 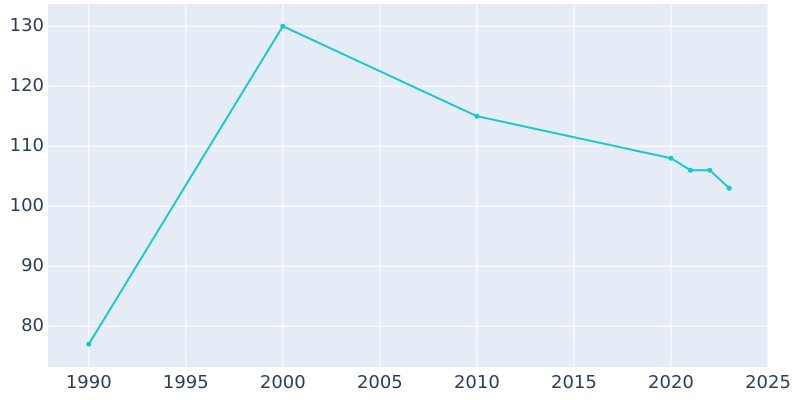 I want to click on y-tick-label: 100, so click(x=27, y=205).